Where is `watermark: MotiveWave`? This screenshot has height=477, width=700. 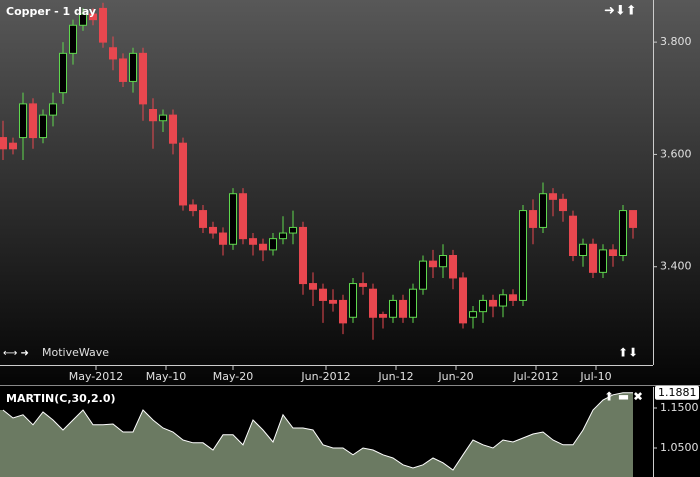
watermark: MotiveWave is located at coordinates (75, 352).